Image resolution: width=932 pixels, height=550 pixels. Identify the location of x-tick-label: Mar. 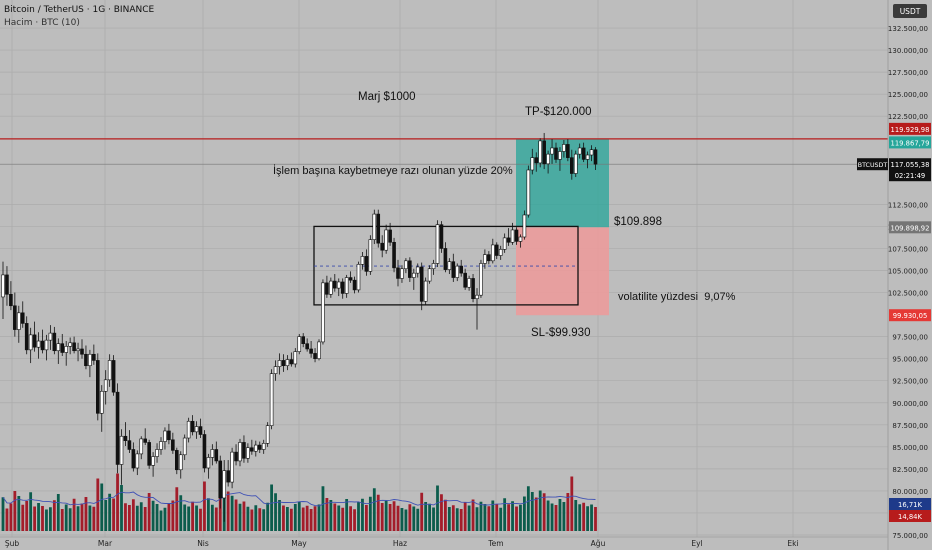
(105, 543).